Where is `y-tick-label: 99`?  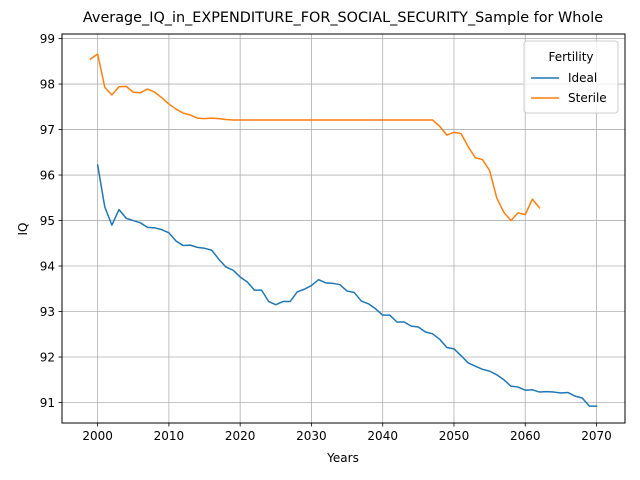 y-tick-label: 99 is located at coordinates (47, 39).